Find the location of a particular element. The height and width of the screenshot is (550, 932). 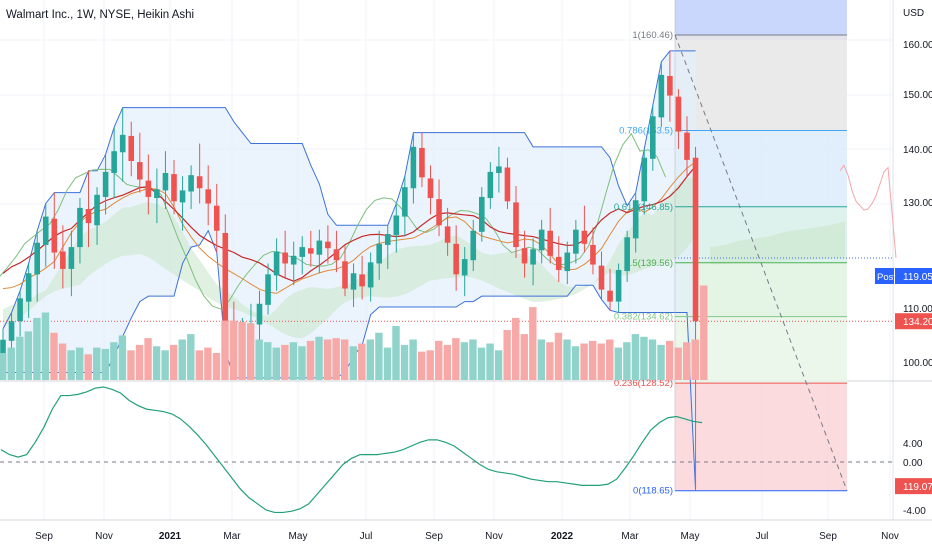

price-label: 119.05 is located at coordinates (917, 277).